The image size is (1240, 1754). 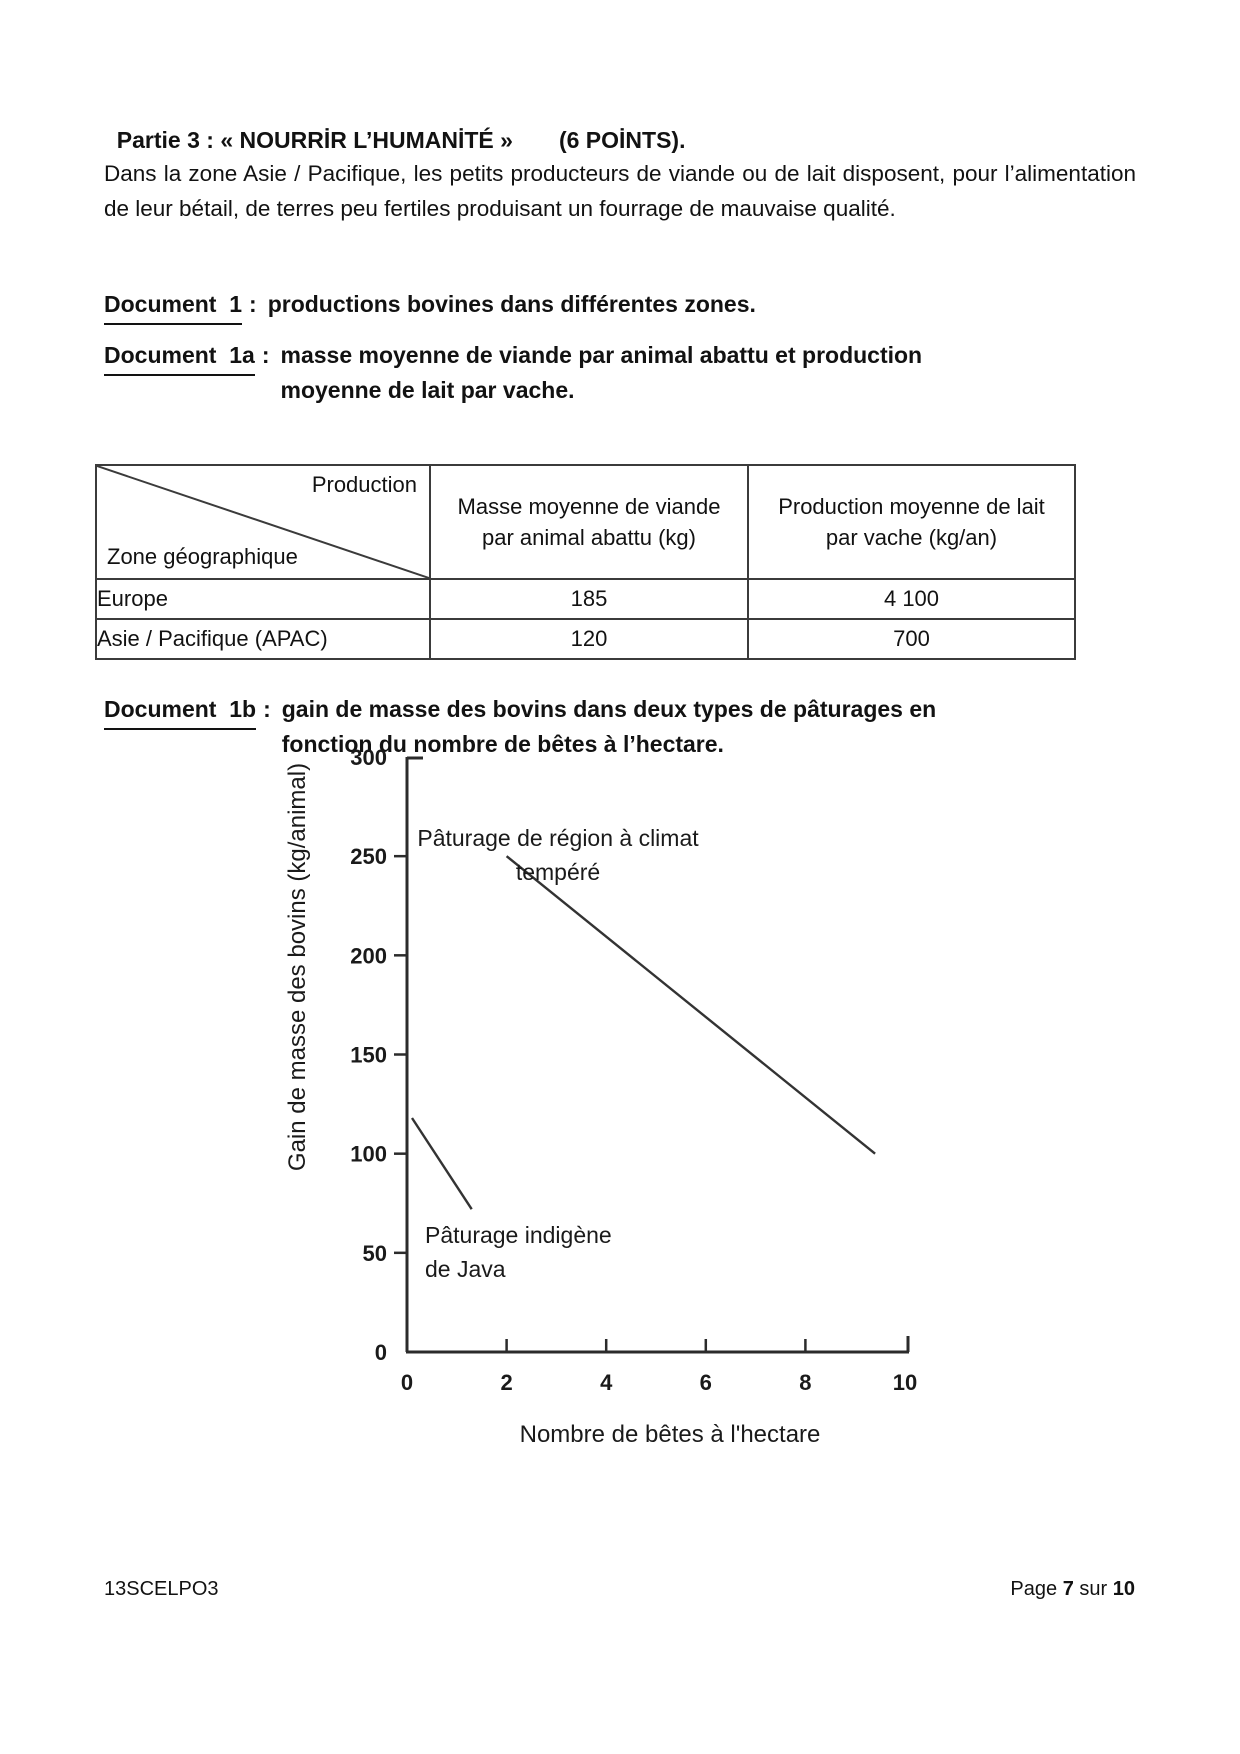 I want to click on page-indicator: Page 7 sur 10, so click(x=1072, y=1589).